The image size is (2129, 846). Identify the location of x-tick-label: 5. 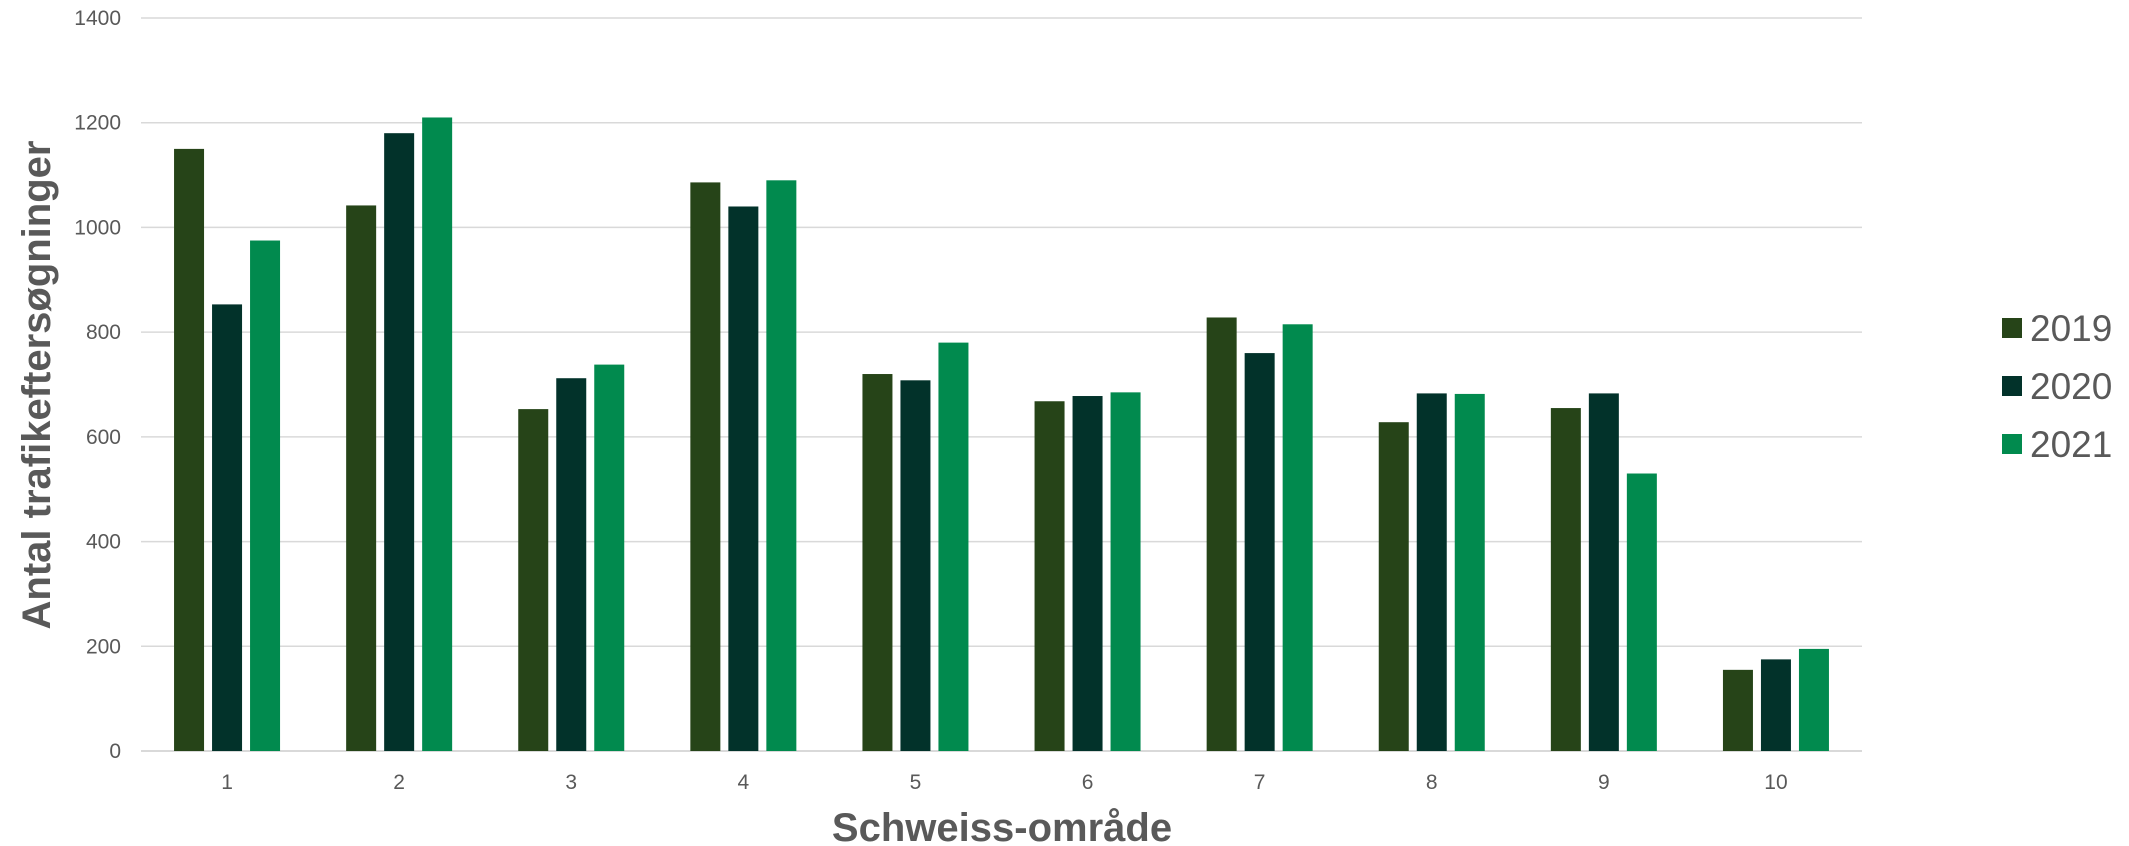
(916, 782).